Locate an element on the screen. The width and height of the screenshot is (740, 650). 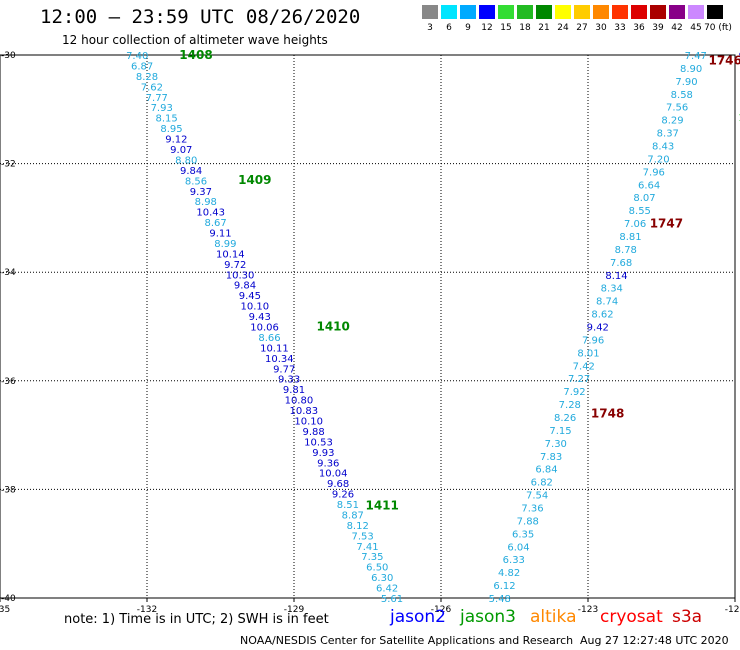
wave-height-value: 7.54 is located at coordinates (537, 496).